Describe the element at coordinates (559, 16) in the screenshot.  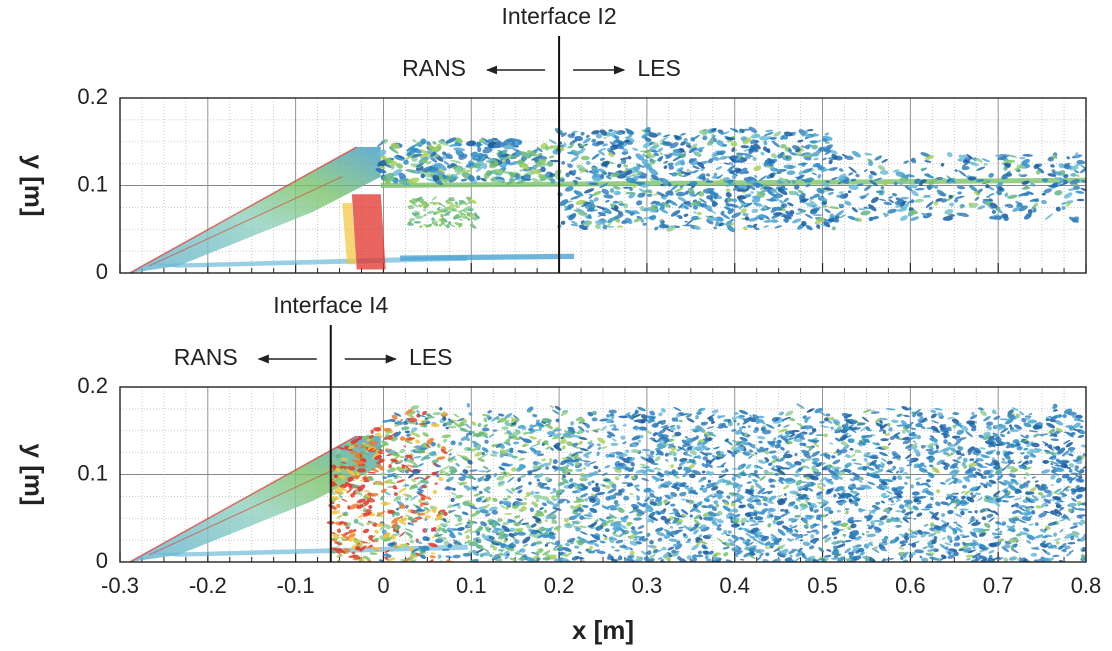
I see `interface-label: Interface I2` at that location.